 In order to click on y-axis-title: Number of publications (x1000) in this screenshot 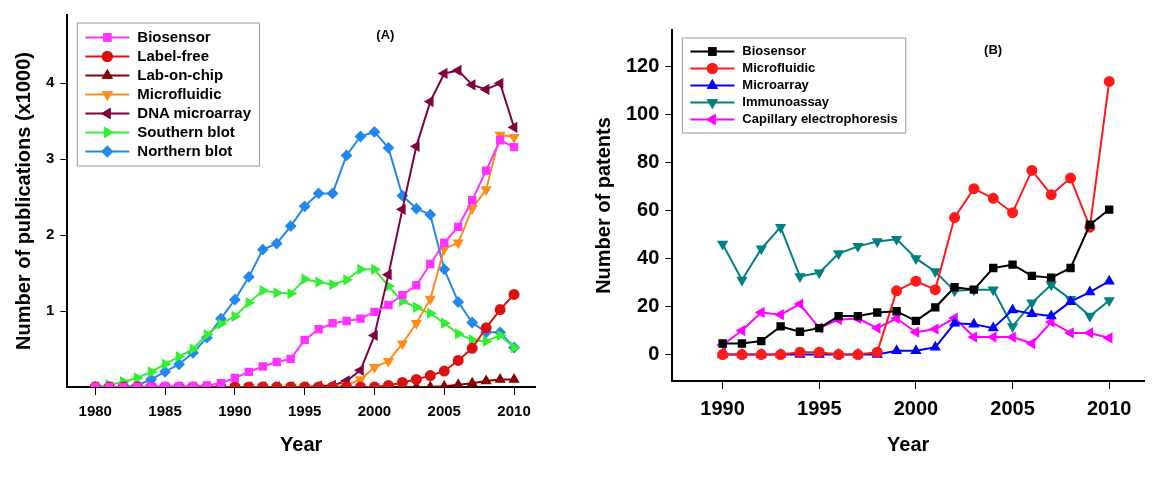, I will do `click(22, 201)`.